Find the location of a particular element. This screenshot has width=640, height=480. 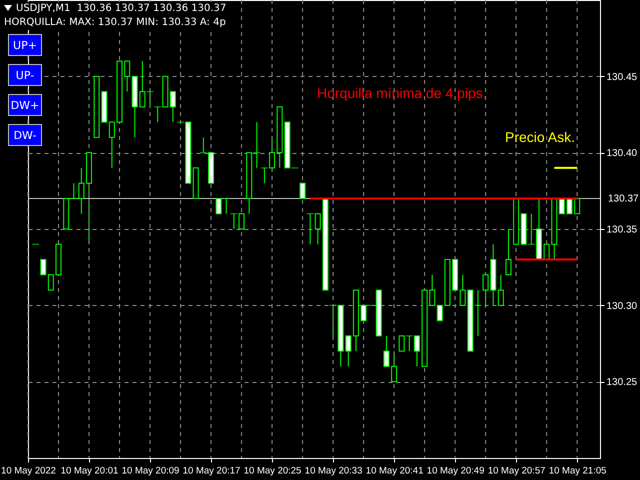

x-tick-label: 10 May 20:09 is located at coordinates (151, 471).